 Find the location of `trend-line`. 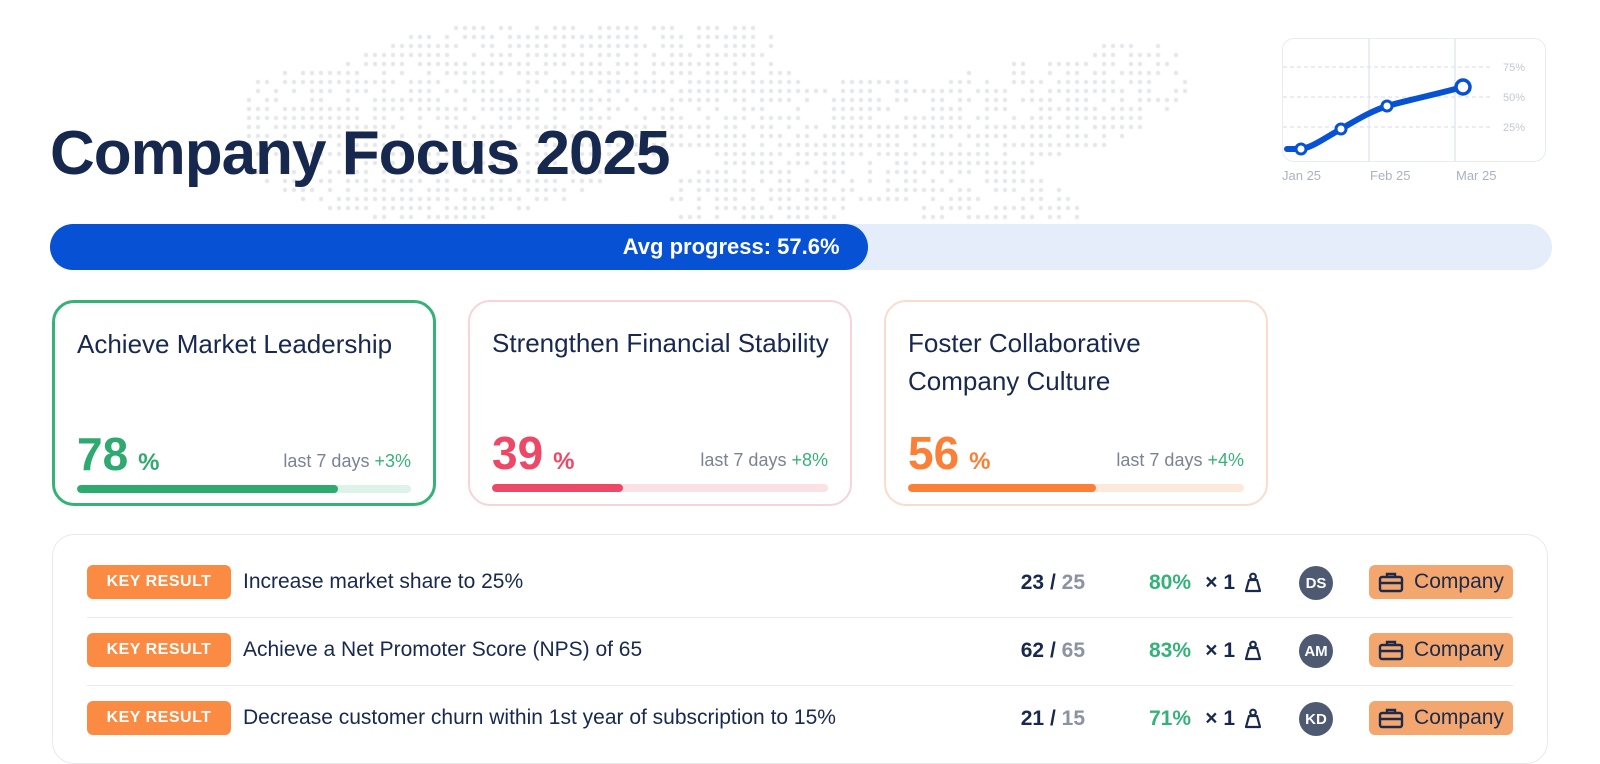

trend-line is located at coordinates (1375, 118).